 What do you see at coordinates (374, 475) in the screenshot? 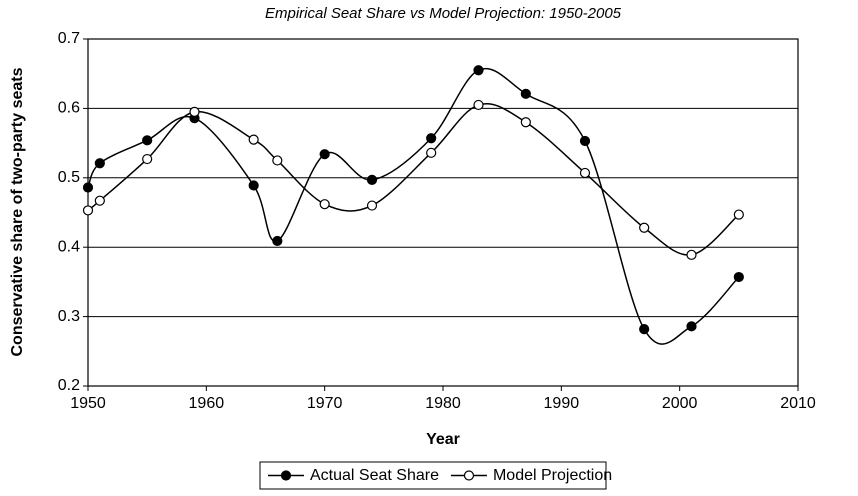
I see `legend-label: Actual Seat Share` at bounding box center [374, 475].